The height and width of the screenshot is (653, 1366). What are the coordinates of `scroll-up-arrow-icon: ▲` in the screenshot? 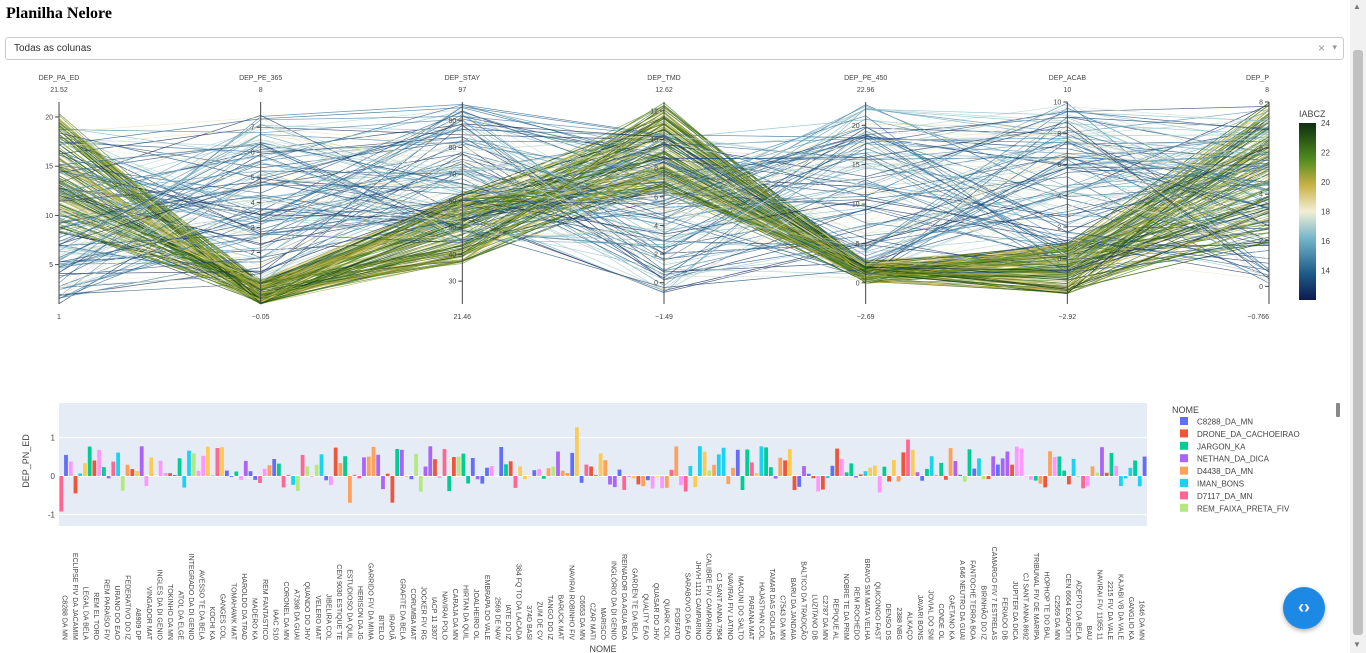 It's located at (1357, 6).